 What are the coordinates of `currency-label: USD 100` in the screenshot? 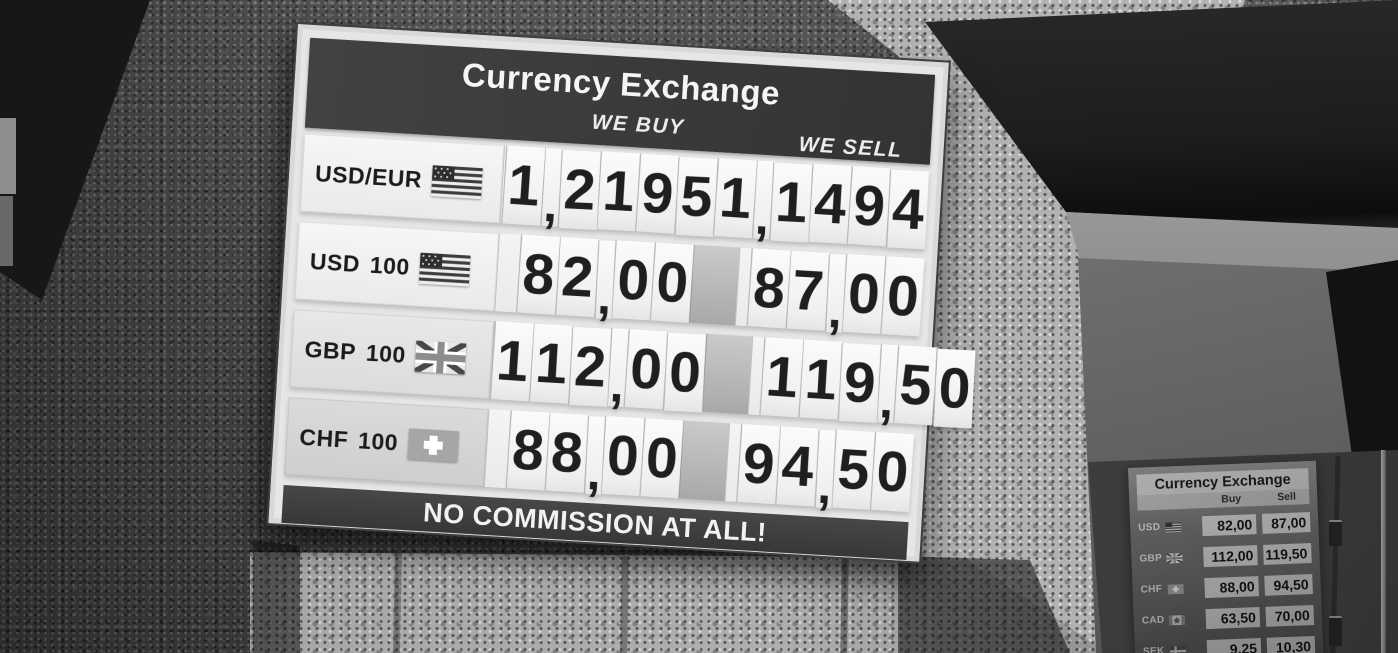 It's located at (396, 266).